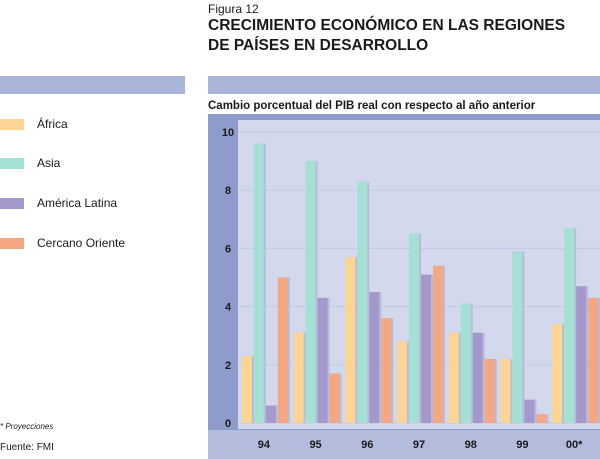 The width and height of the screenshot is (600, 459). Describe the element at coordinates (12, 163) in the screenshot. I see `legend-swatch-asia` at that location.